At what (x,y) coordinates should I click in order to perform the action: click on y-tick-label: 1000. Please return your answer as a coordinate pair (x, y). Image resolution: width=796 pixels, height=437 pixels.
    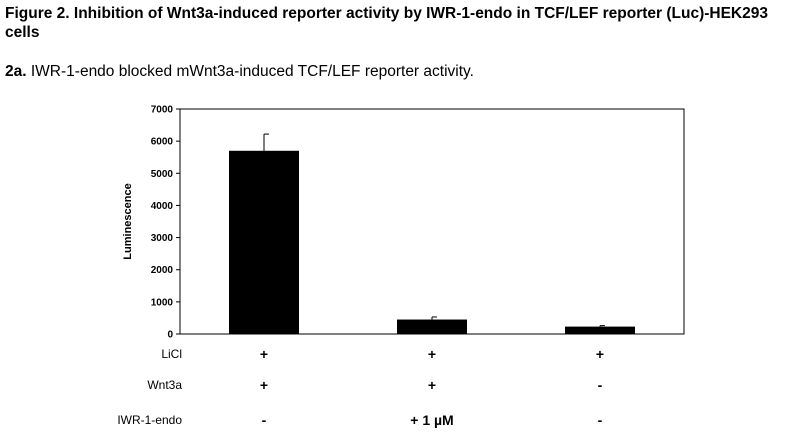
    Looking at the image, I should click on (162, 302).